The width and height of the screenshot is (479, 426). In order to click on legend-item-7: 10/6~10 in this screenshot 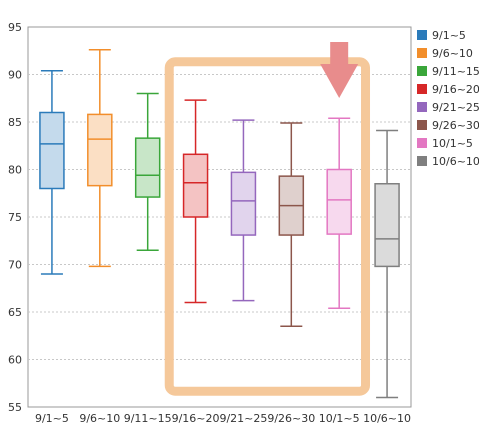, I will do `click(448, 161)`.